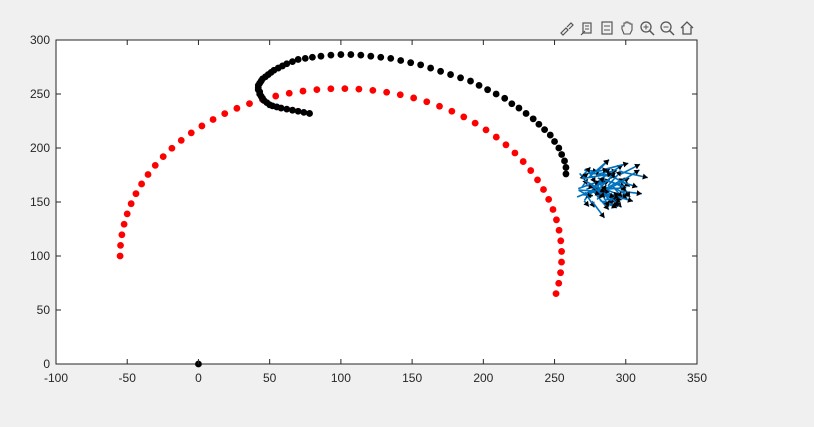  I want to click on zoom-out-icon, so click(667, 28).